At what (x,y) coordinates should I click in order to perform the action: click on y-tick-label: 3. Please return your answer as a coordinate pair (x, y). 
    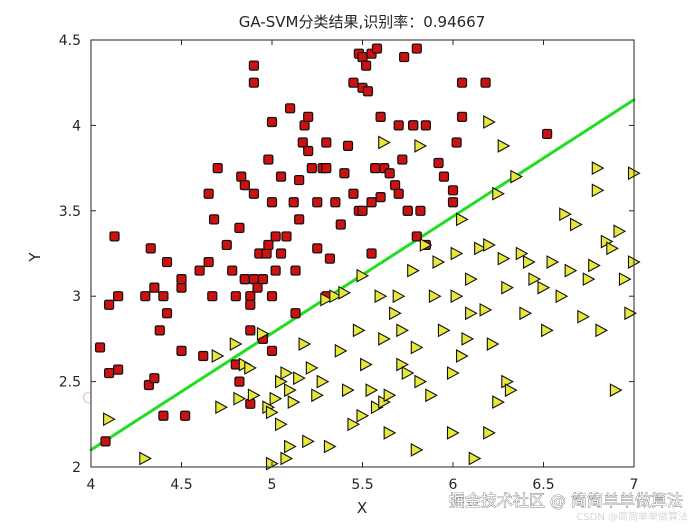
    Looking at the image, I should click on (76, 297).